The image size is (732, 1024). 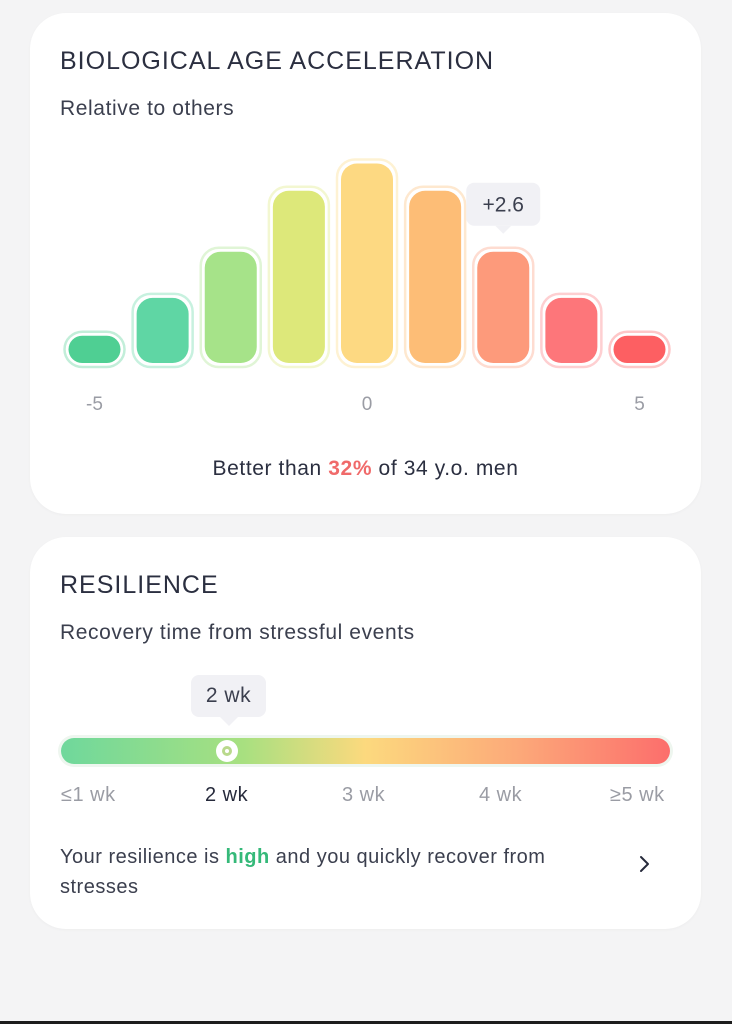 I want to click on desc-suffix: and you quickly recover from stresses, so click(x=303, y=872).